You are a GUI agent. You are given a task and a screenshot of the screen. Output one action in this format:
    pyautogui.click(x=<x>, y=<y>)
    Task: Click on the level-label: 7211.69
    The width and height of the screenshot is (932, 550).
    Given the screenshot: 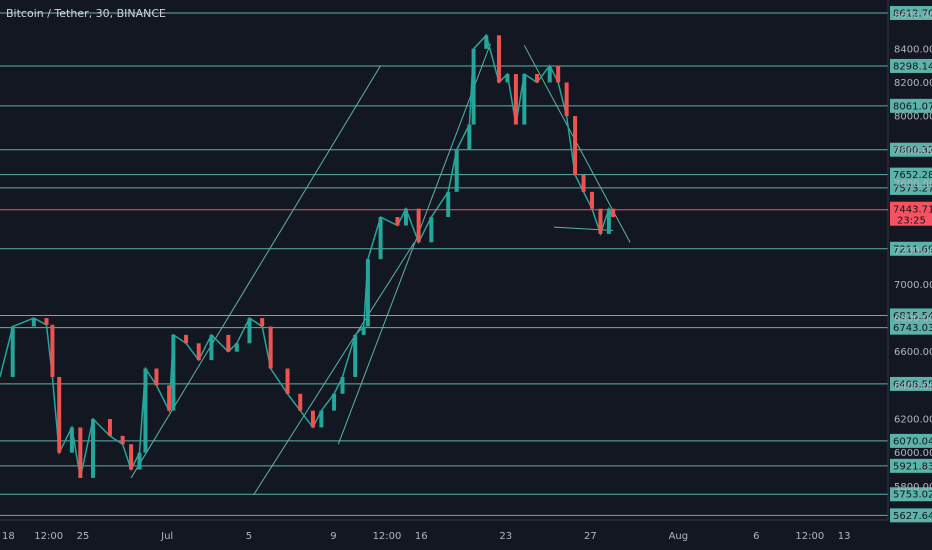 What is the action you would take?
    pyautogui.click(x=912, y=249)
    